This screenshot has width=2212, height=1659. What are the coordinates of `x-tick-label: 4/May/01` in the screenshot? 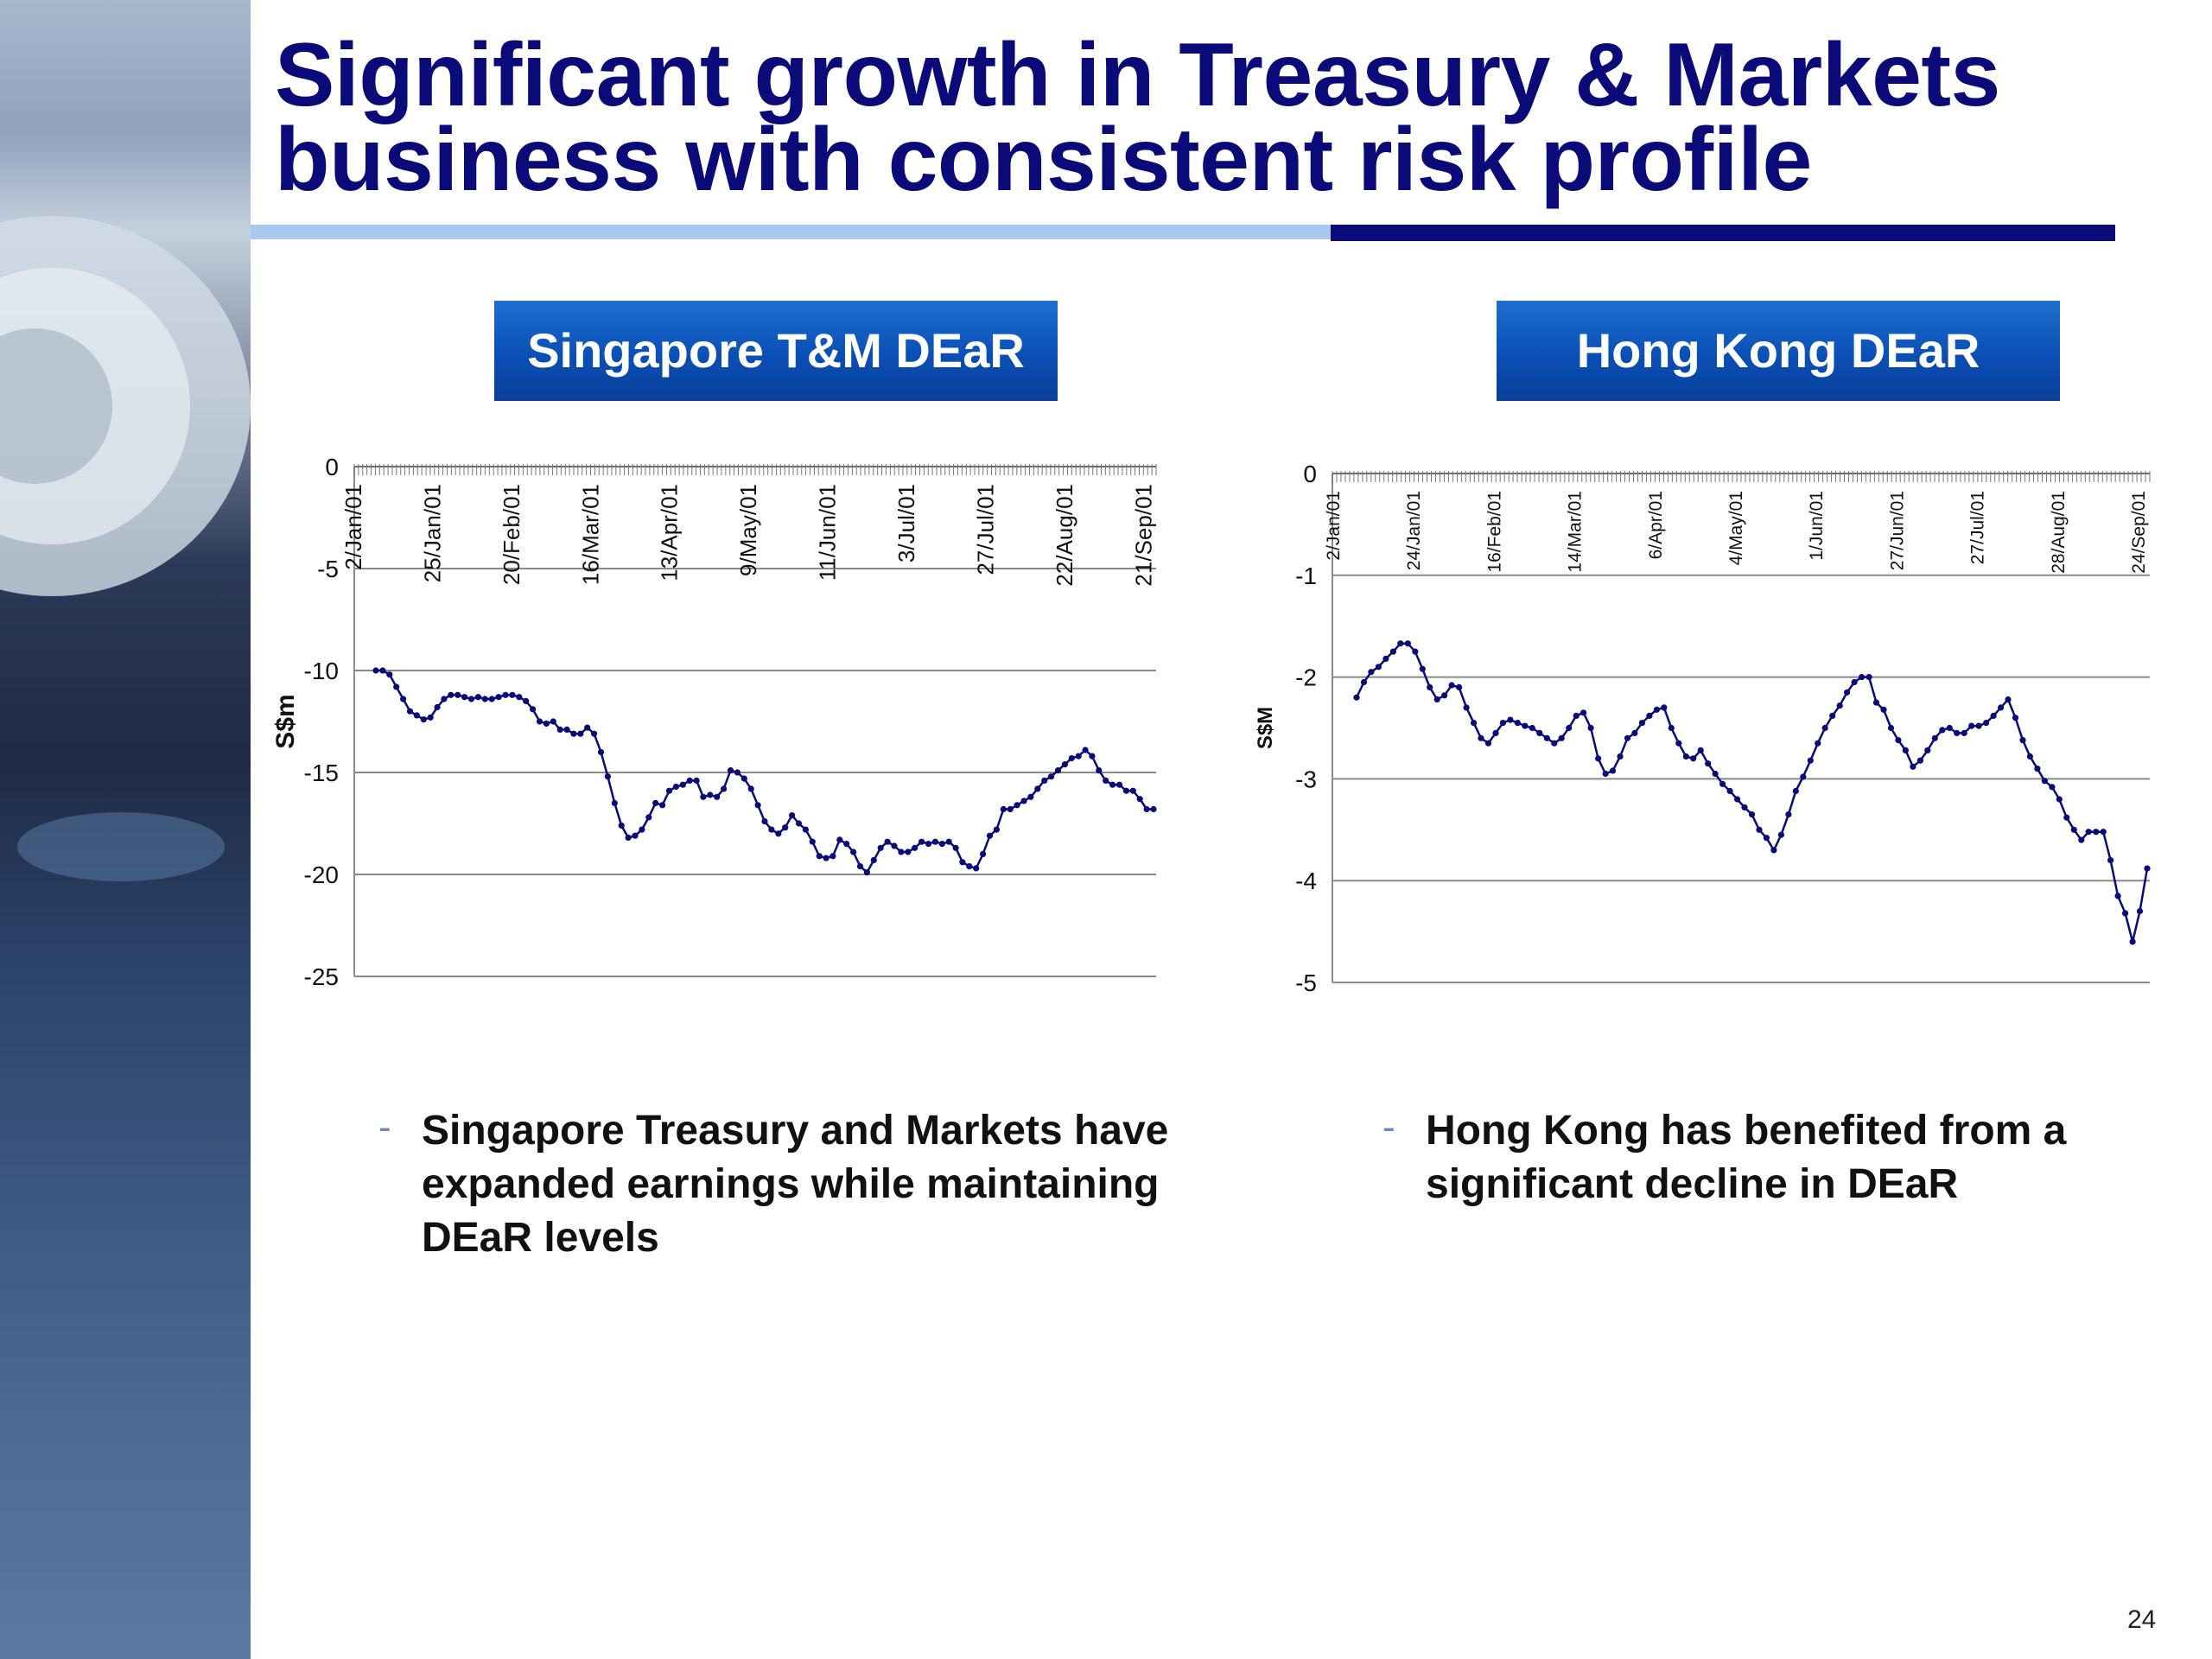 It's located at (1736, 528).